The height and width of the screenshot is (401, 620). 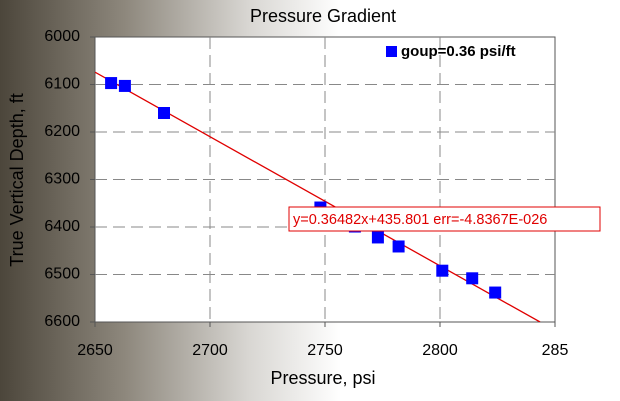 I want to click on y-tick-label: 6300, so click(x=62, y=179).